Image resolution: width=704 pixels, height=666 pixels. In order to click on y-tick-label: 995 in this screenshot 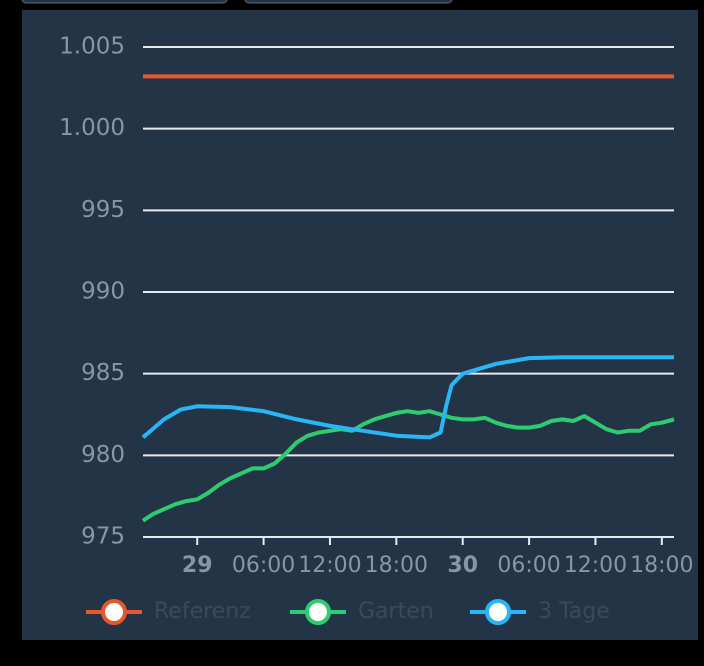, I will do `click(103, 210)`.